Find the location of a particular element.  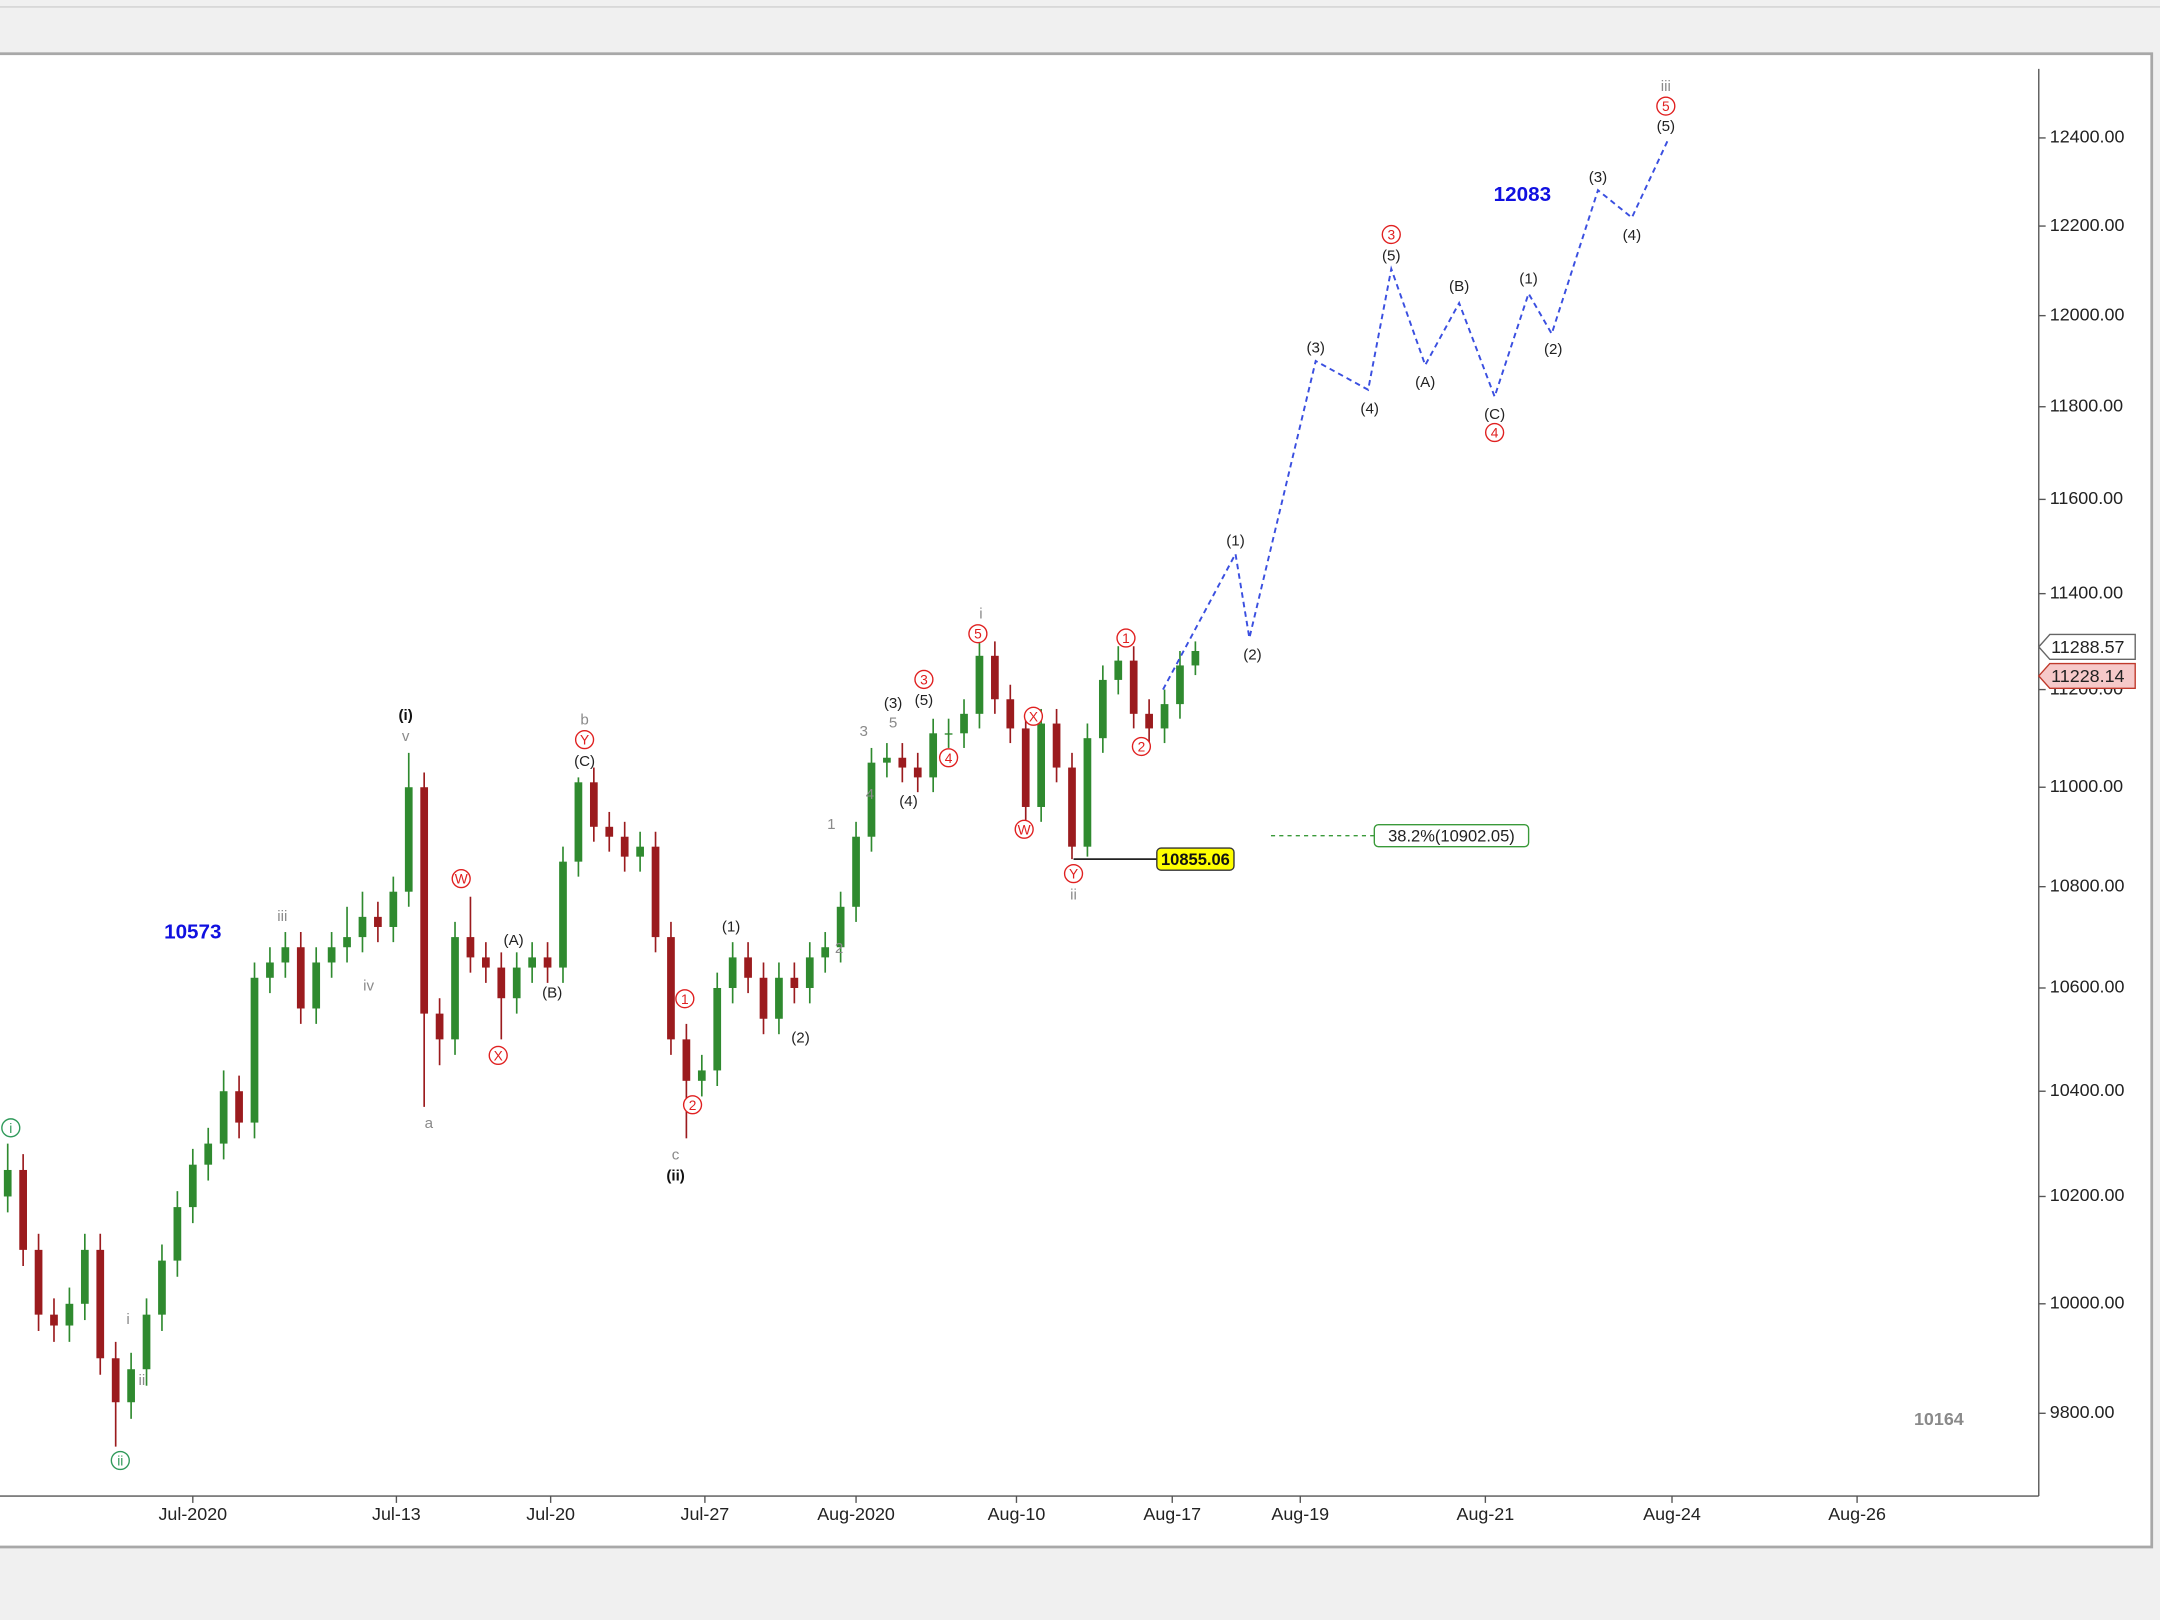

wave-label: 2 is located at coordinates (693, 1105).